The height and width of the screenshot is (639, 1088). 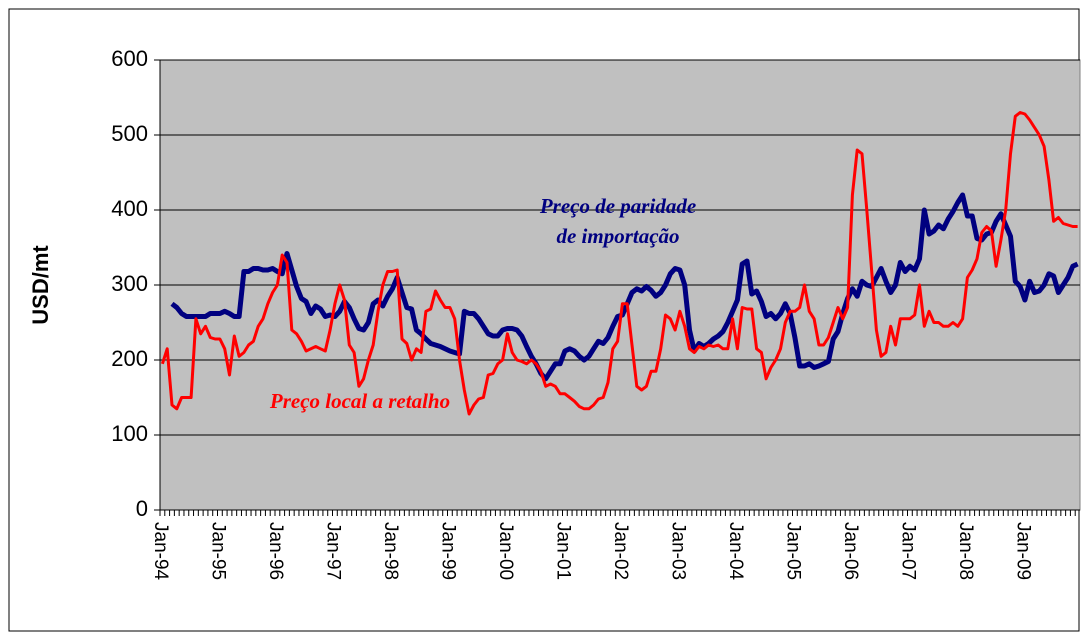 I want to click on x-tick-label: Jan-03, so click(x=677, y=551).